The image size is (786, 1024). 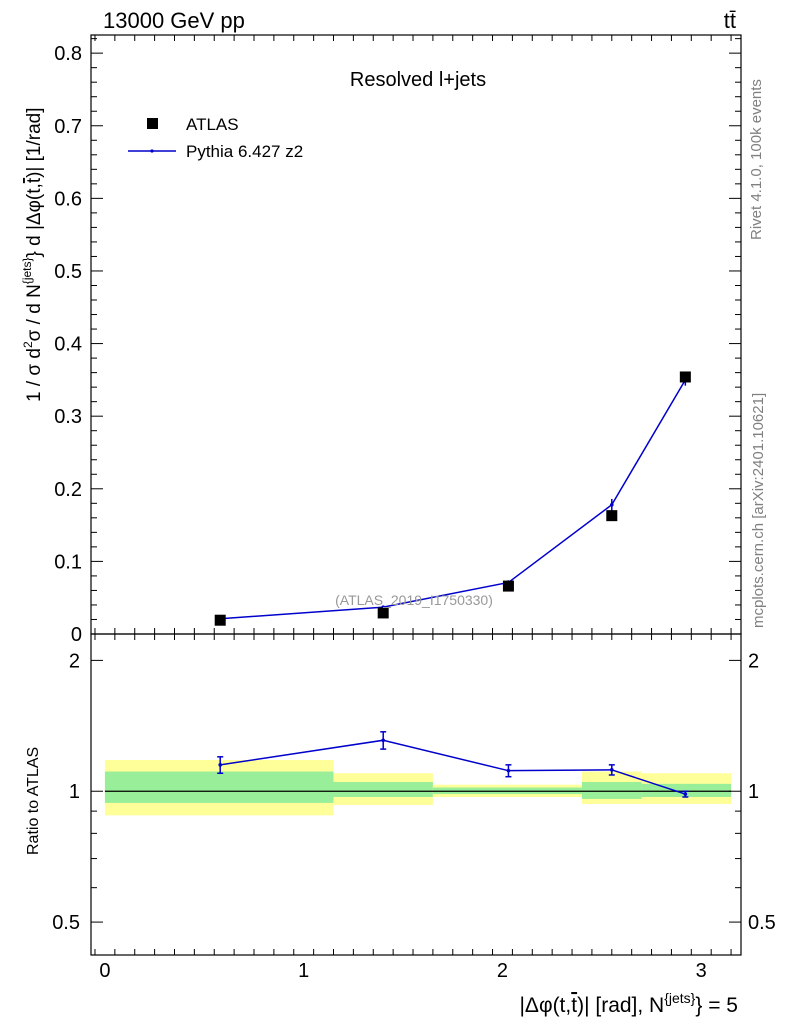 What do you see at coordinates (758, 510) in the screenshot?
I see `mcplots-label: mcplots.cern.ch [arXiv:2401.10621]` at bounding box center [758, 510].